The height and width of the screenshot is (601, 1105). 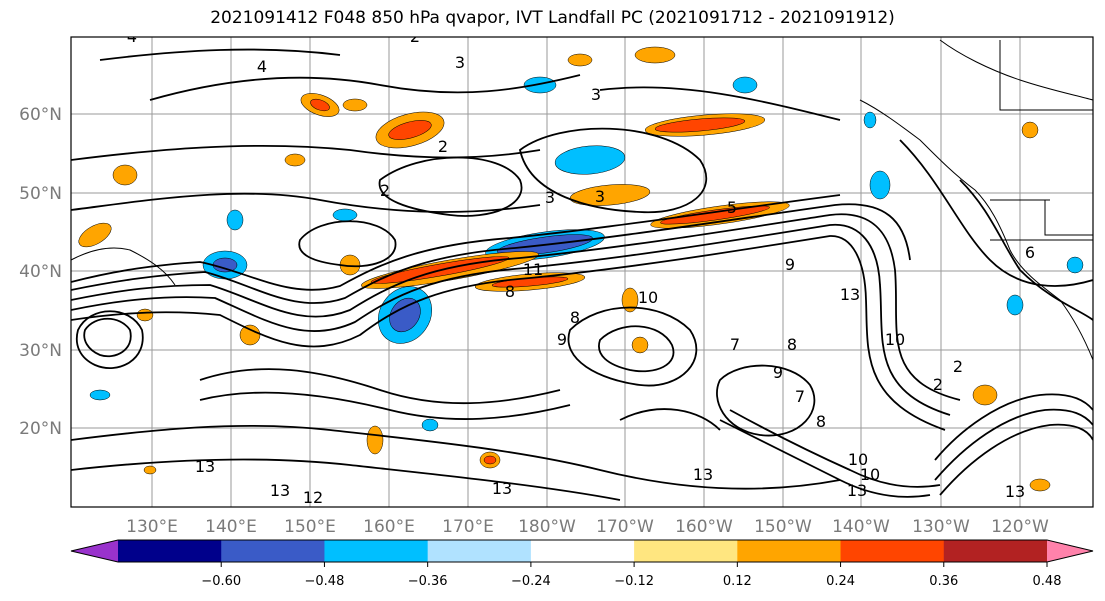 I want to click on lat-label: 60°N, so click(x=40, y=115).